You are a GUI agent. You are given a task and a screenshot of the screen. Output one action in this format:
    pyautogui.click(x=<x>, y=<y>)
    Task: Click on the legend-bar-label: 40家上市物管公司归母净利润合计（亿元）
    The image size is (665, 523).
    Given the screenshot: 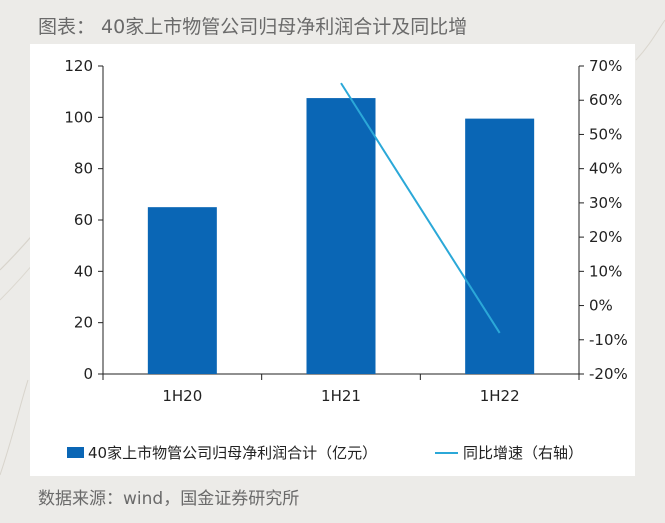 What is the action you would take?
    pyautogui.click(x=232, y=453)
    